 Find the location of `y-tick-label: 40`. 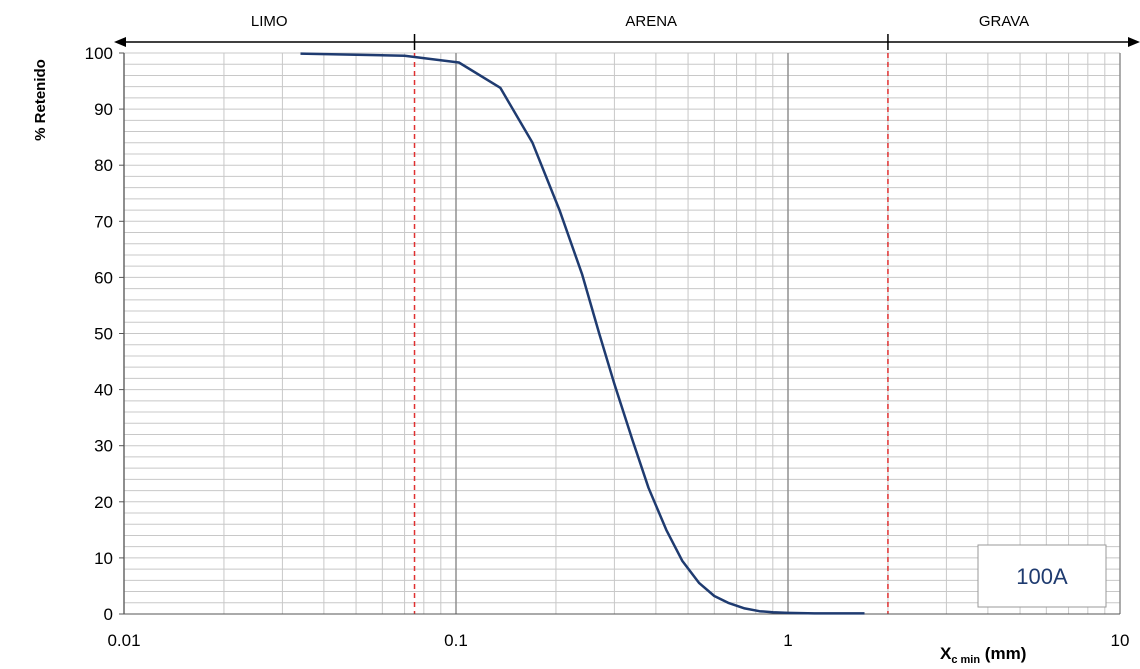

y-tick-label: 40 is located at coordinates (103, 390).